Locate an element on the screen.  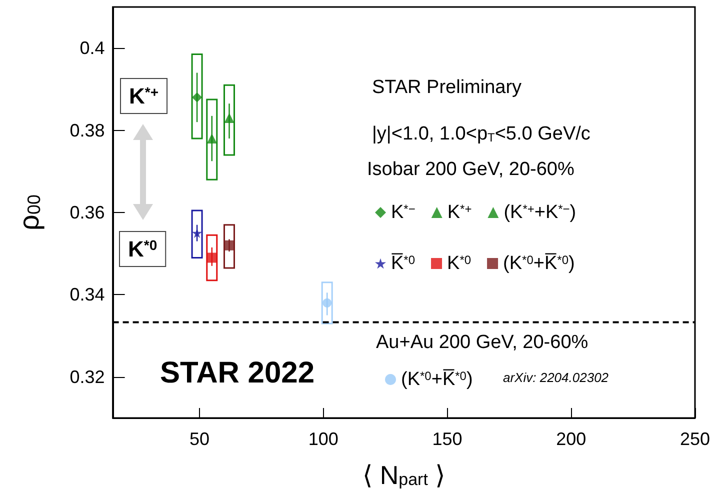
annotation: arXiv: 2204.02302 is located at coordinates (556, 377).